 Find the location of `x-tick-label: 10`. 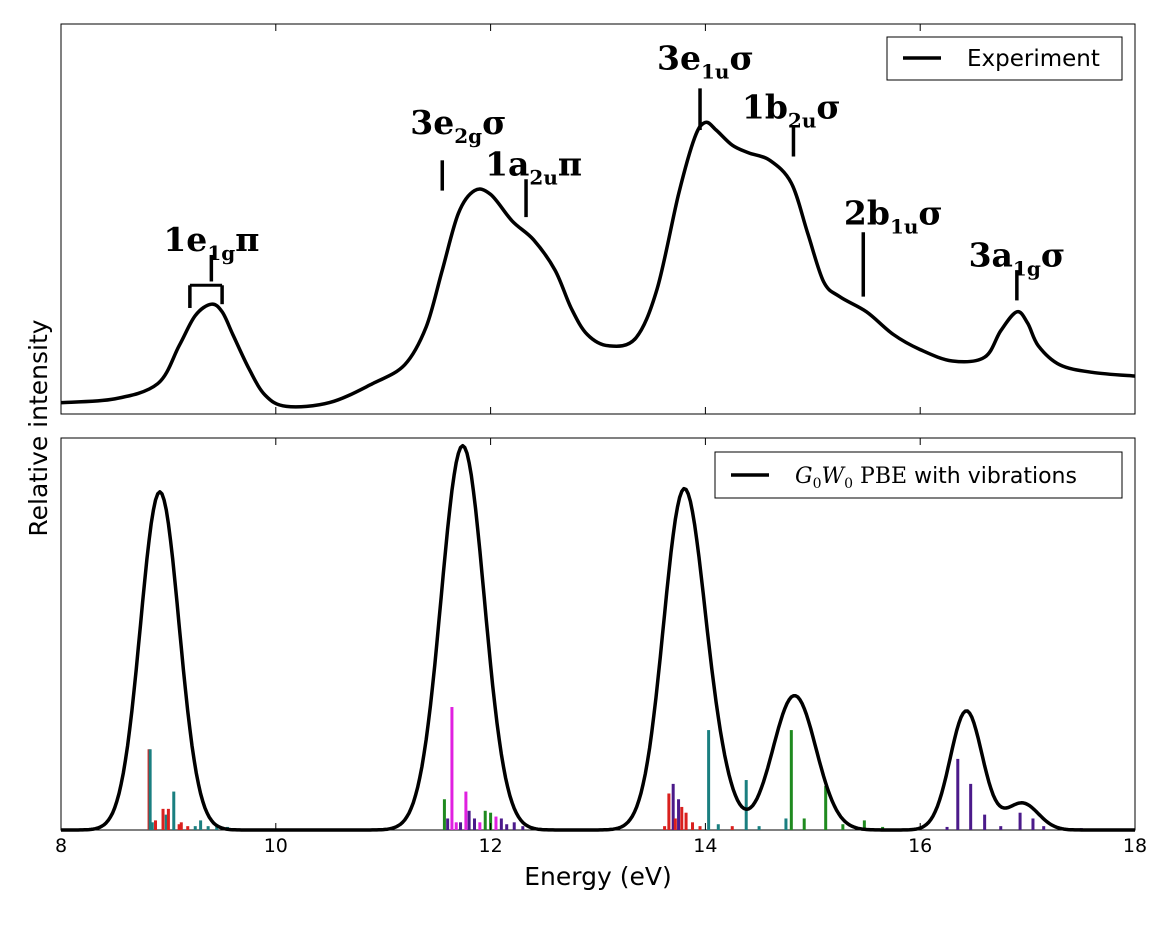

x-tick-label: 10 is located at coordinates (276, 846).